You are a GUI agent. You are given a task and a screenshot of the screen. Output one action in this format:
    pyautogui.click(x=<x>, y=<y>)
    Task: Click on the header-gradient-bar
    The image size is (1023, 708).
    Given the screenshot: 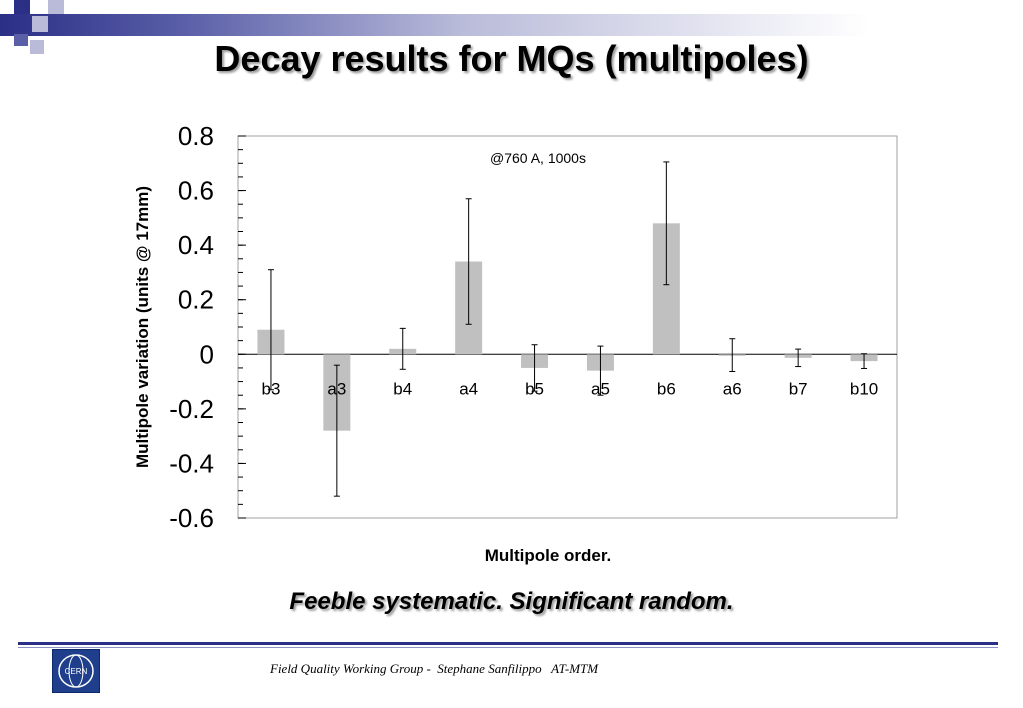 What is the action you would take?
    pyautogui.click(x=511, y=25)
    